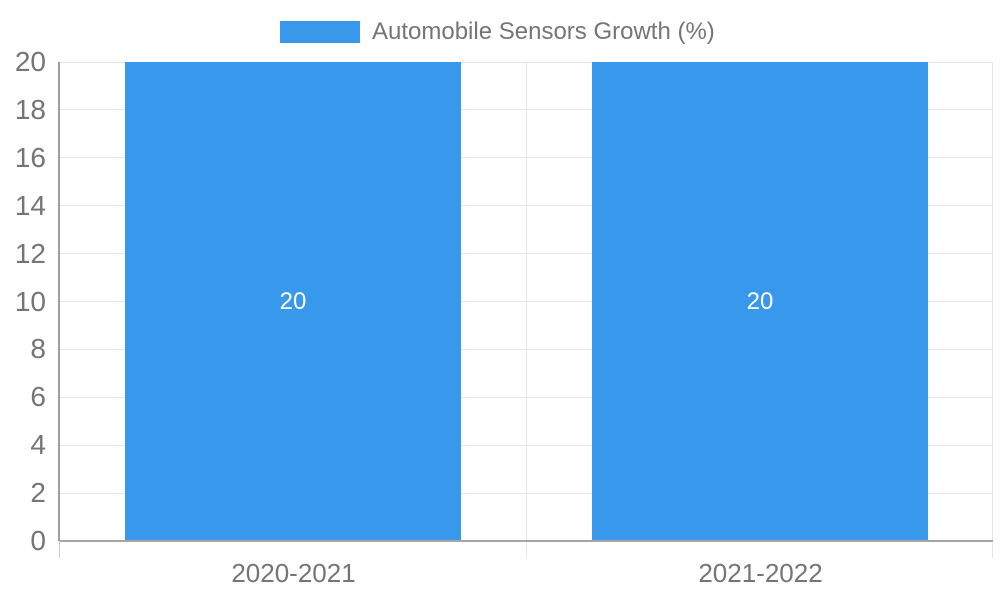  Describe the element at coordinates (38, 397) in the screenshot. I see `y-tick-label: 6` at that location.